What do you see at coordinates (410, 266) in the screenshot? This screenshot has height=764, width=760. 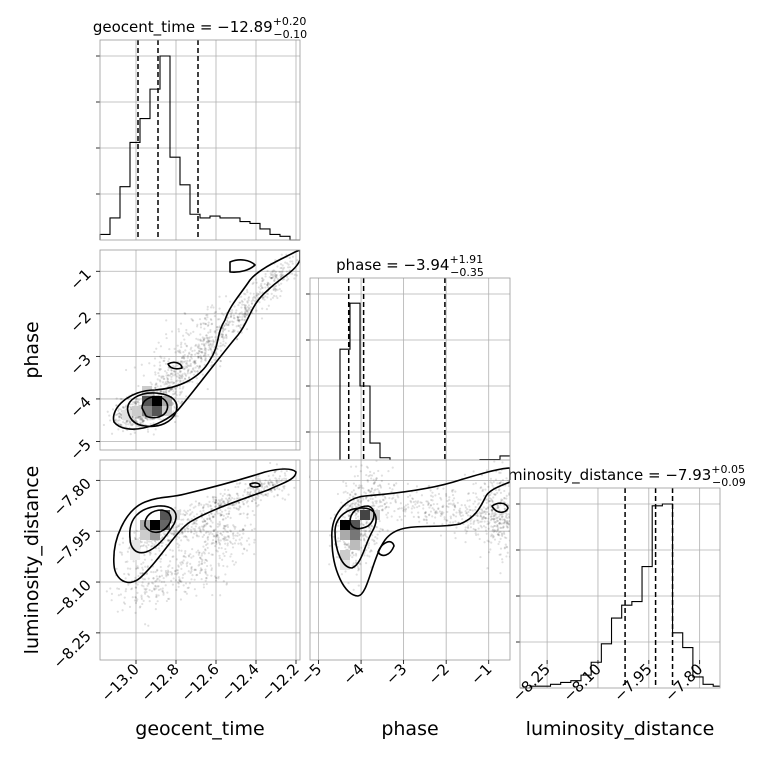 I see `hist-phase-title: phase = −3.94+1.91 −0.35` at bounding box center [410, 266].